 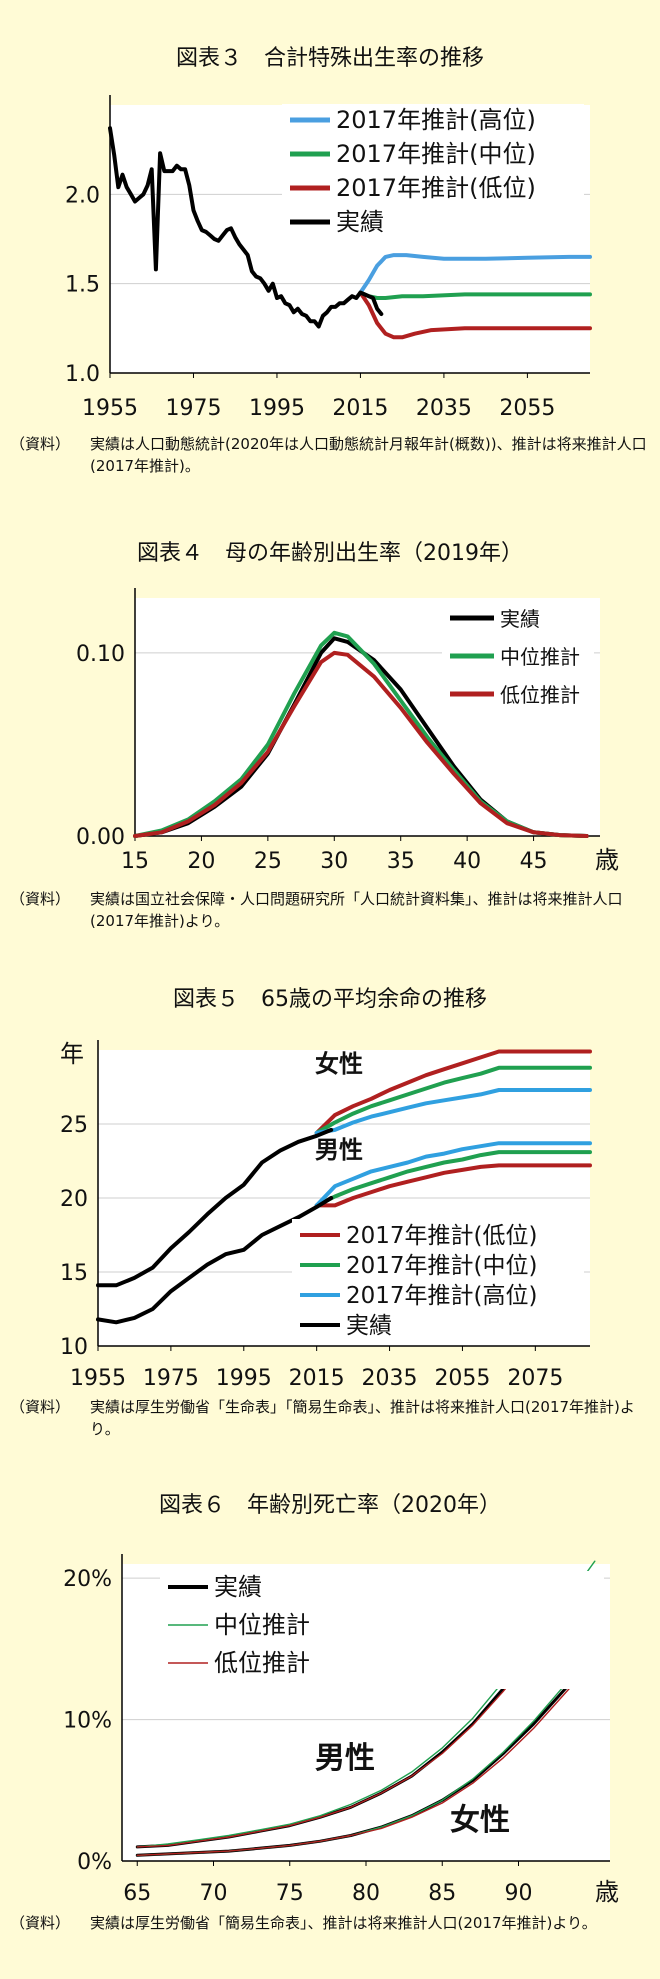 What do you see at coordinates (334, 861) in the screenshot?
I see `x-tick-label: 30` at bounding box center [334, 861].